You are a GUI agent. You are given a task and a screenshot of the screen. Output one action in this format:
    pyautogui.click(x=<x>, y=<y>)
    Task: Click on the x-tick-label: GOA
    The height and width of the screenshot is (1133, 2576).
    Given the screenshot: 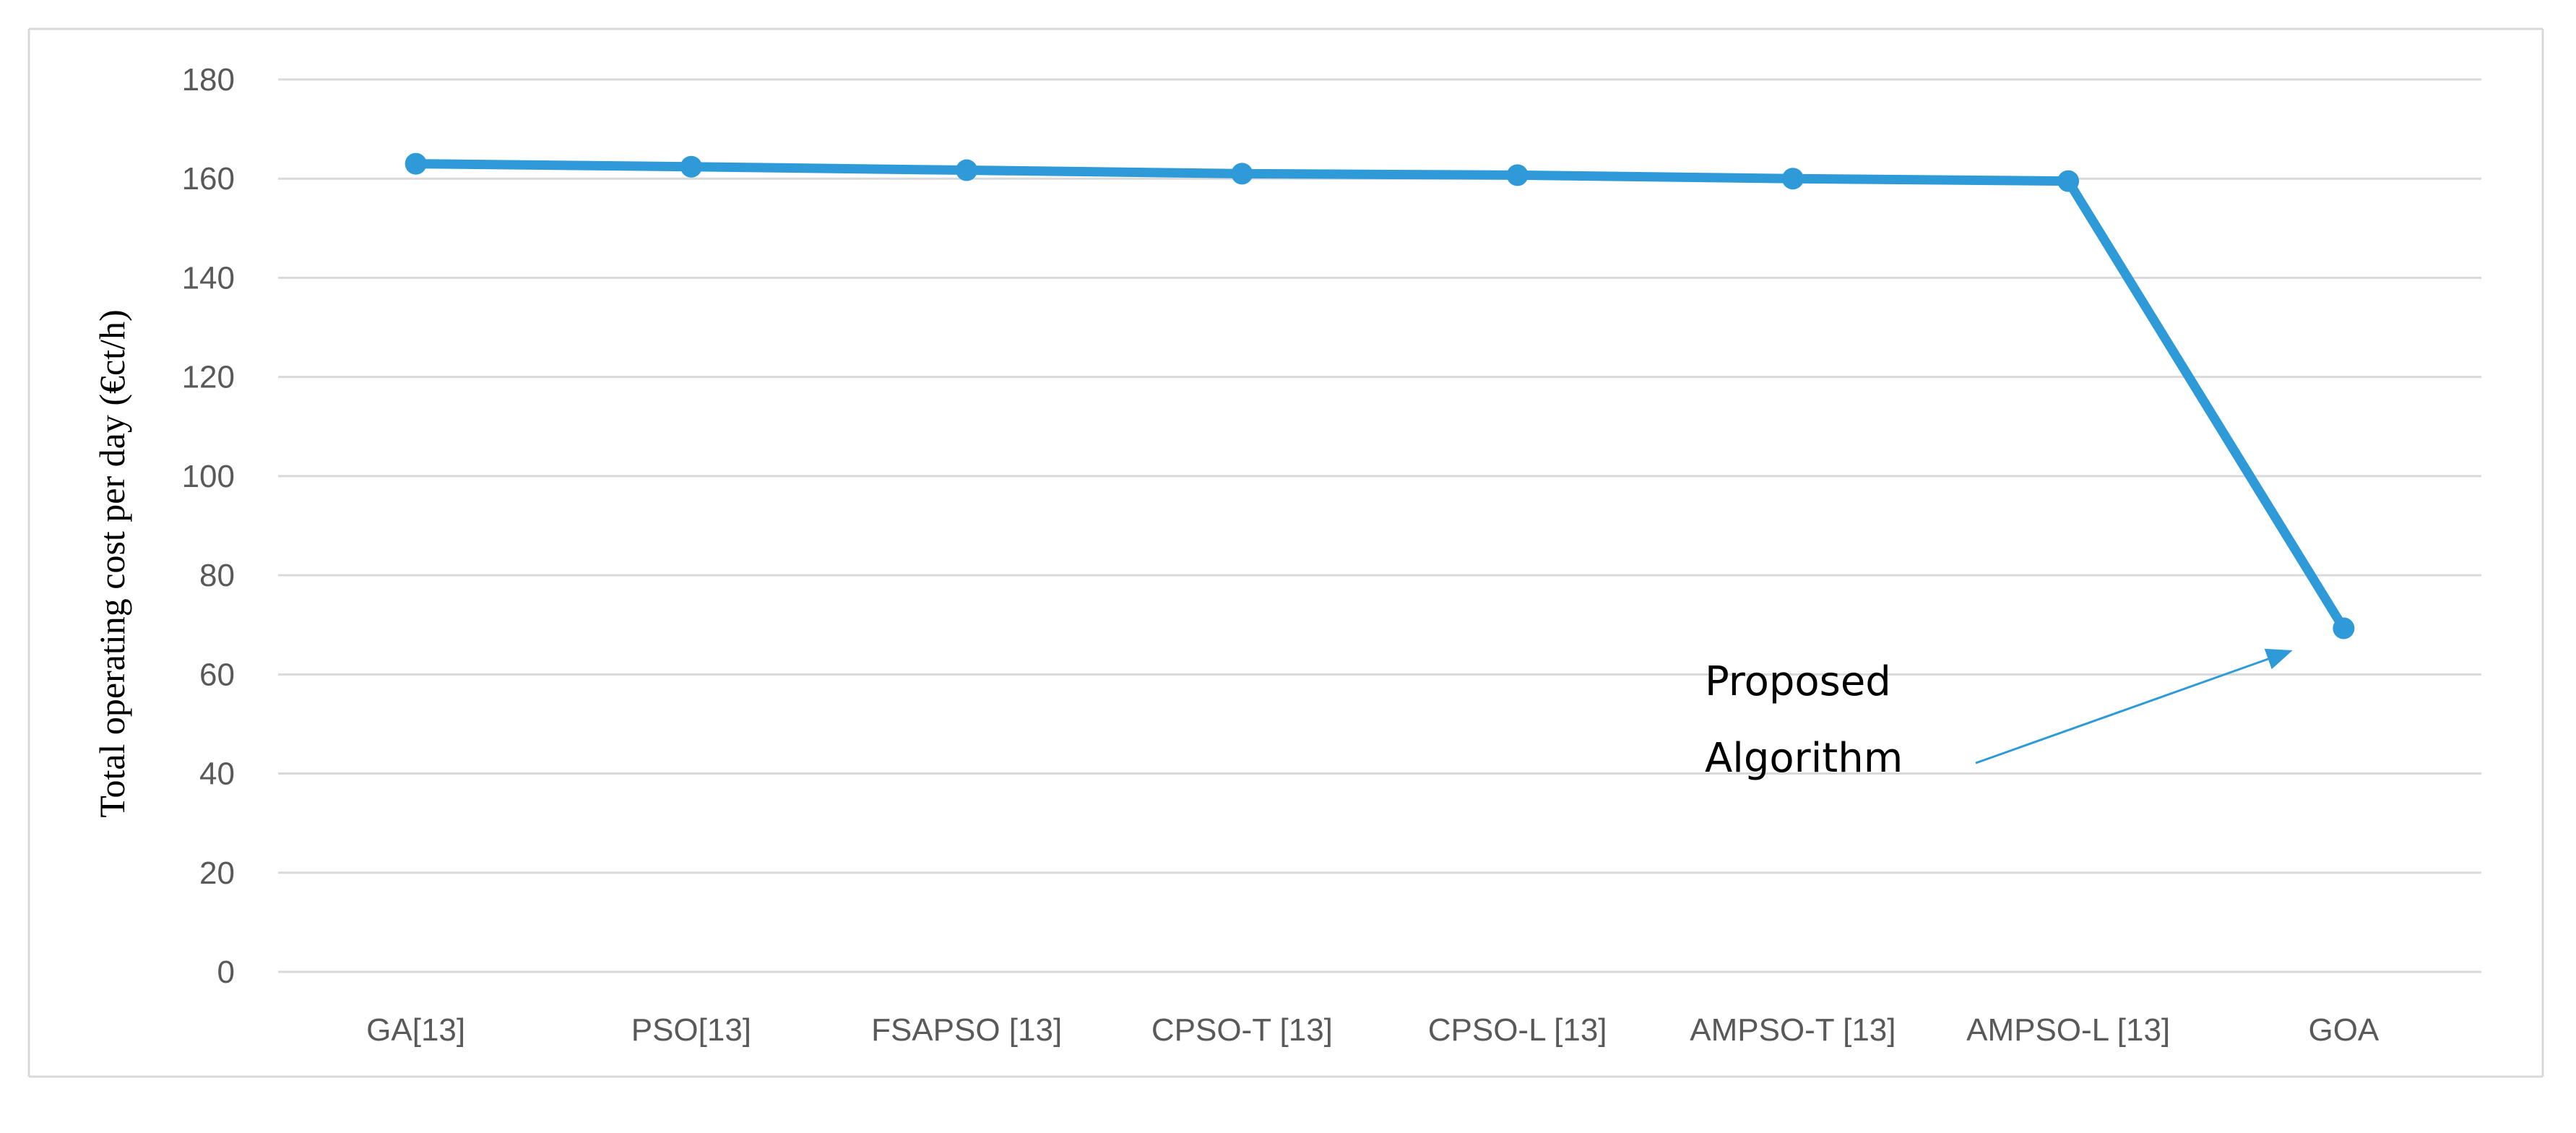 What is the action you would take?
    pyautogui.click(x=2343, y=1030)
    